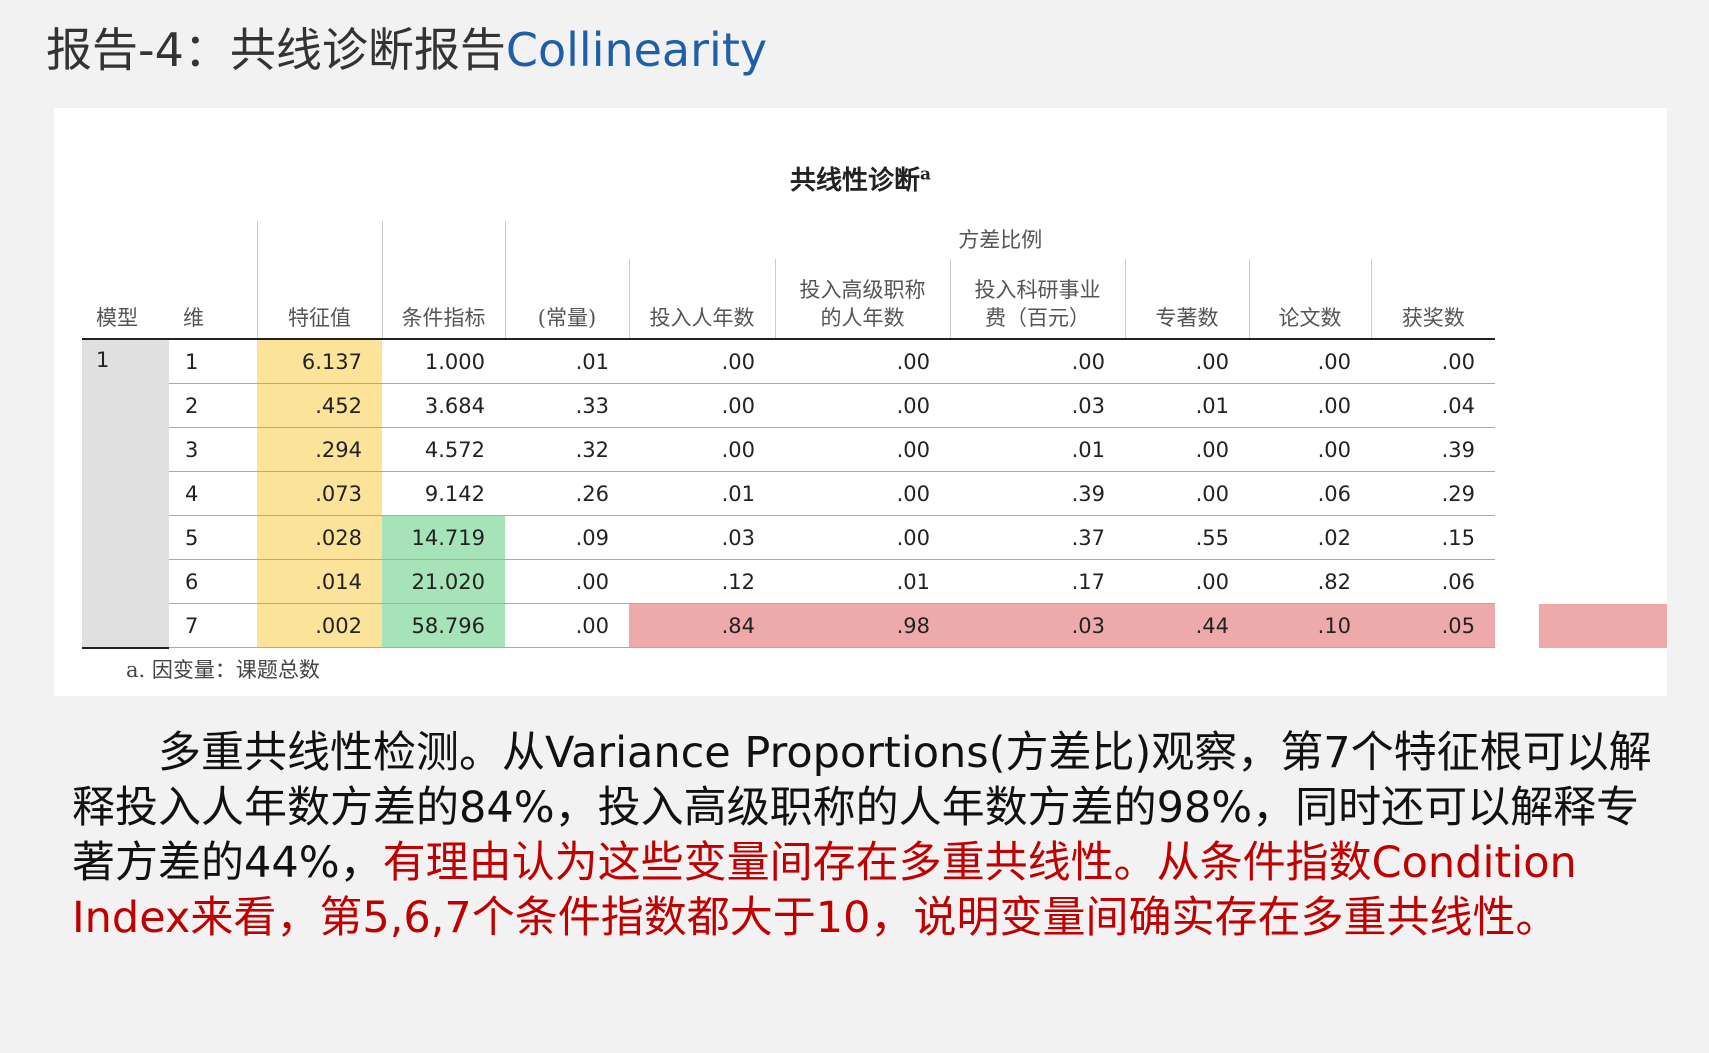 The image size is (1709, 1053). What do you see at coordinates (125, 494) in the screenshot?
I see `model-cell: 1` at bounding box center [125, 494].